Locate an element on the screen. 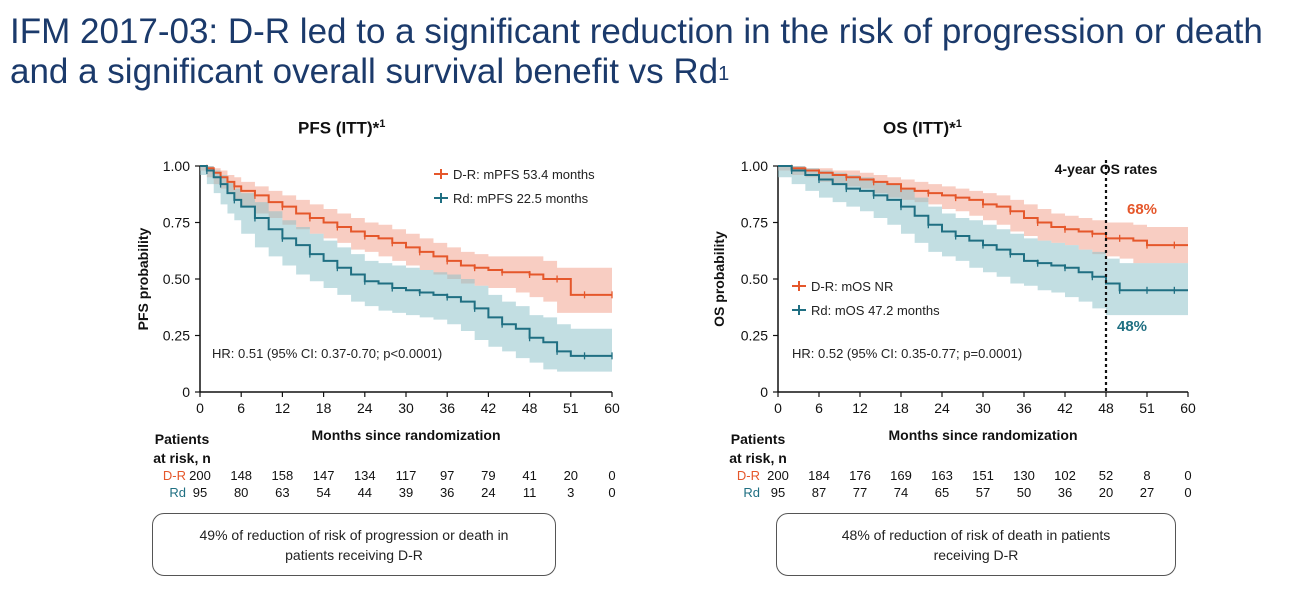 The width and height of the screenshot is (1298, 614). pfs-risk-value-dr: 147 is located at coordinates (324, 475).